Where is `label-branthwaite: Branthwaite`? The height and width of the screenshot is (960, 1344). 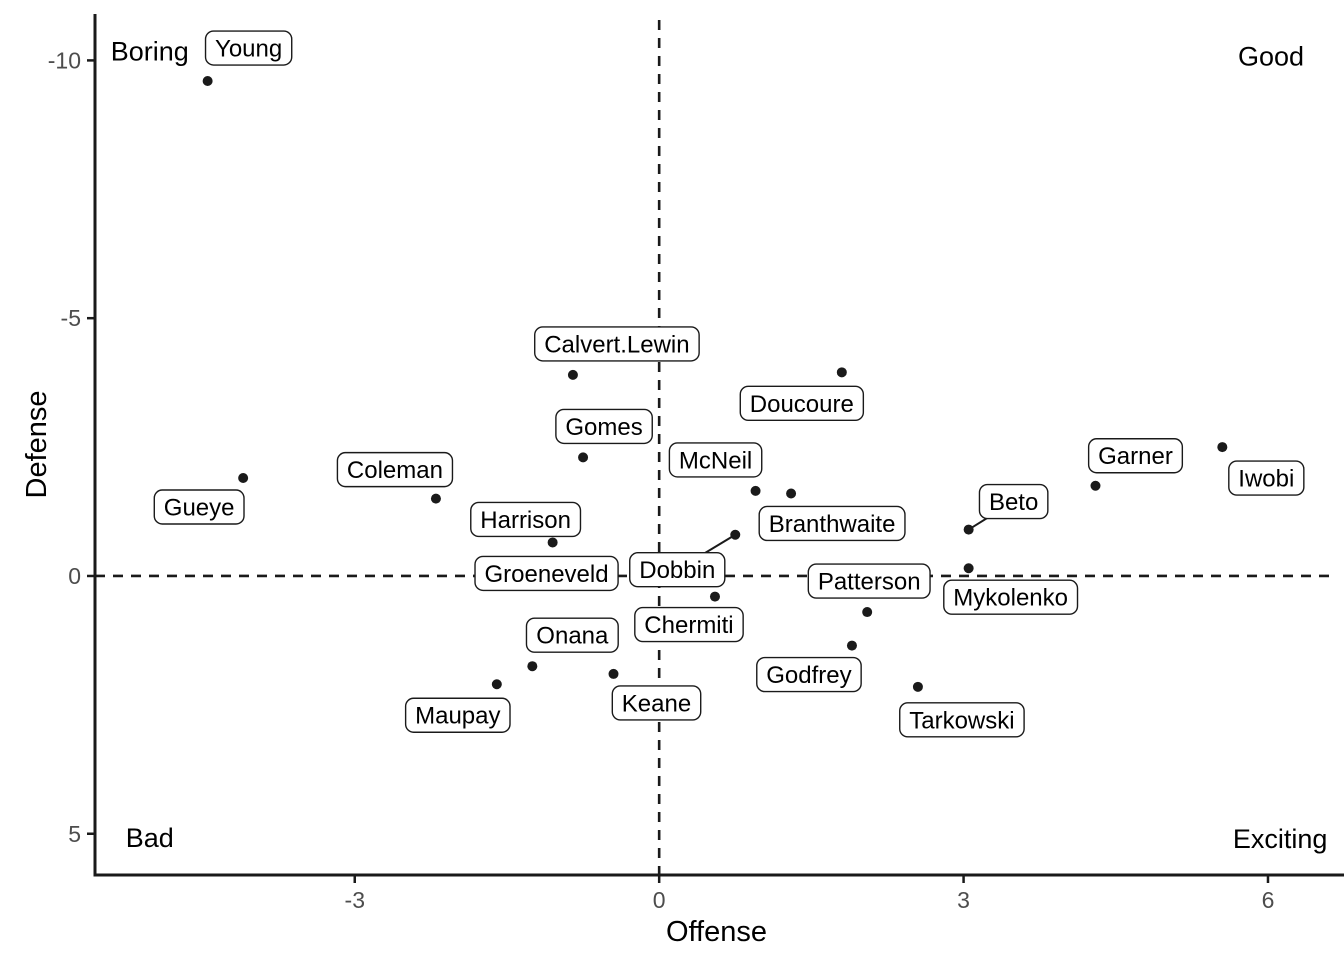 label-branthwaite: Branthwaite is located at coordinates (832, 523).